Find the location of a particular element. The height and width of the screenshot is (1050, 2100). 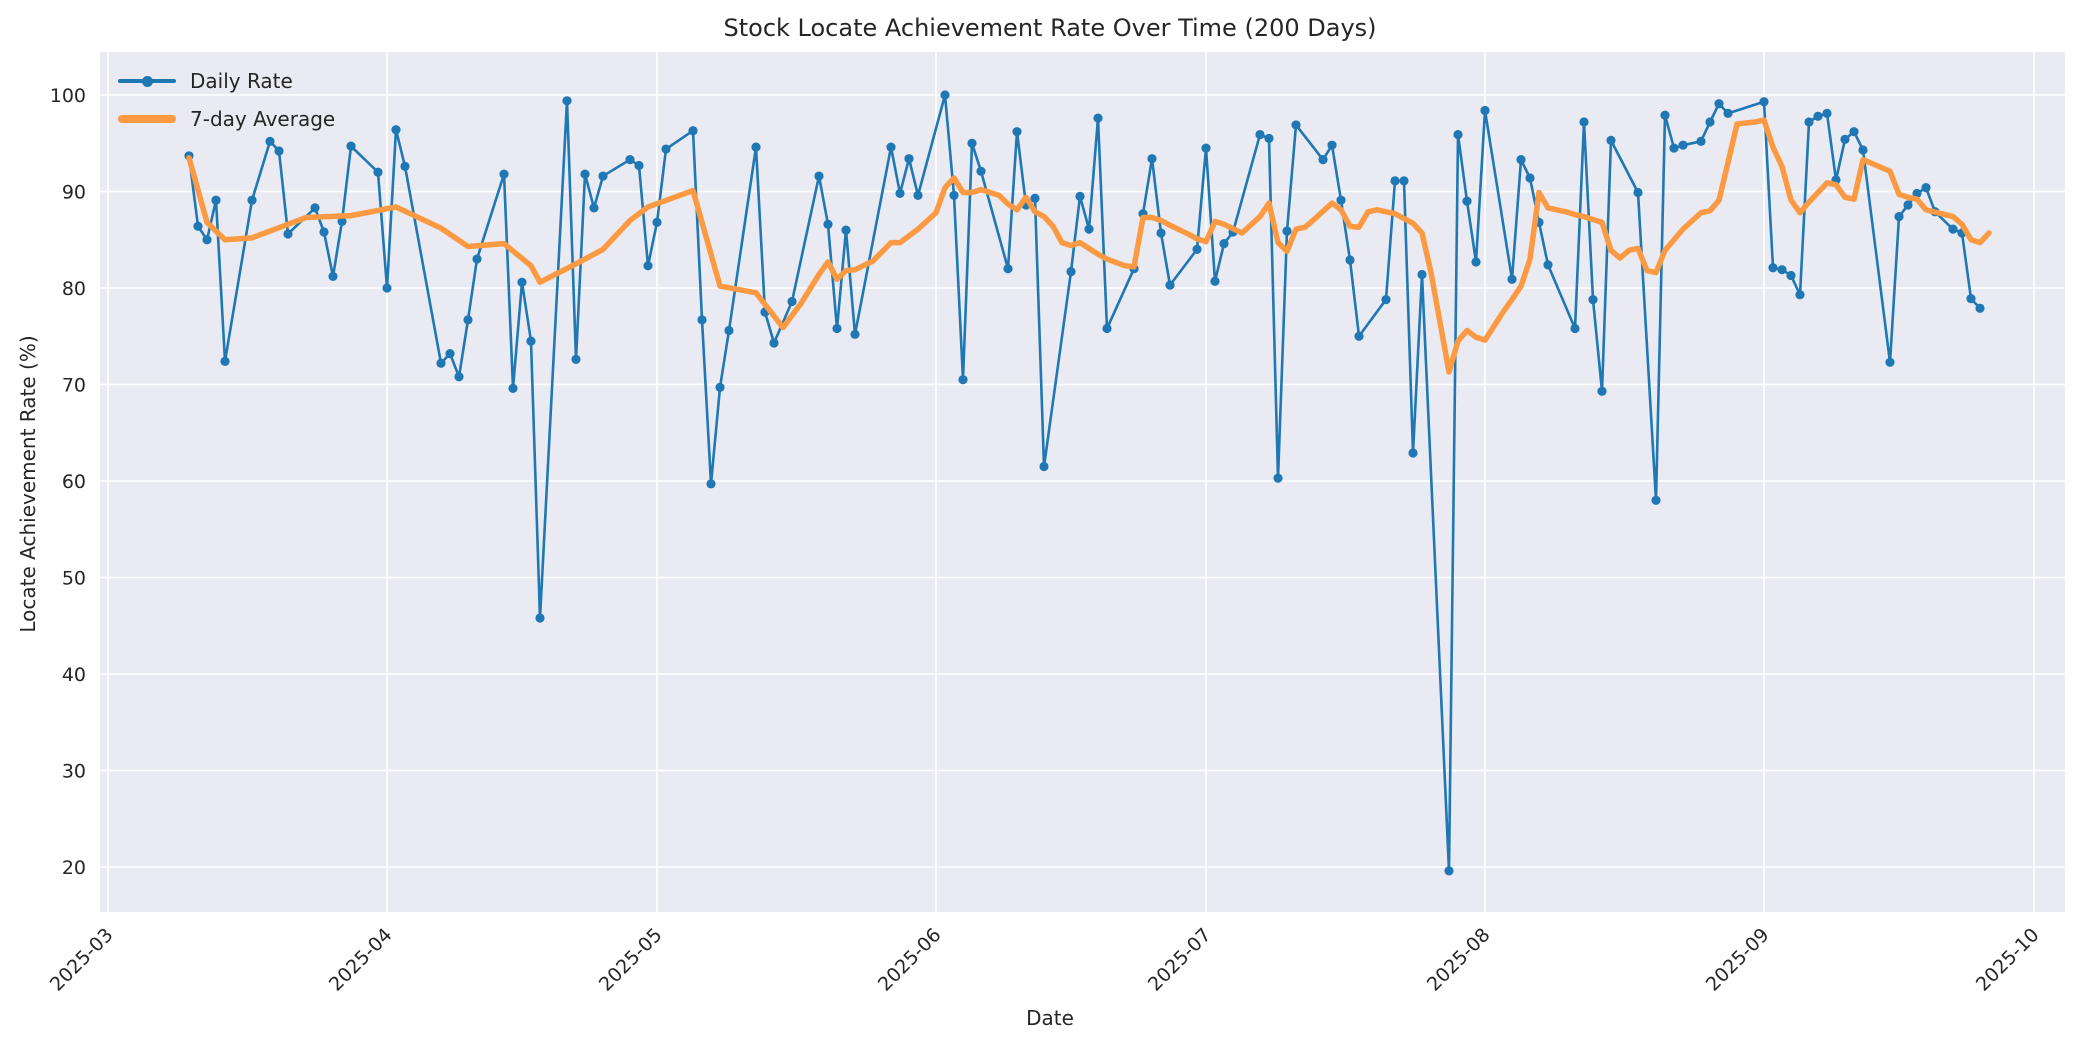

legend-item-7day-average: 7-day Average is located at coordinates (226, 119).